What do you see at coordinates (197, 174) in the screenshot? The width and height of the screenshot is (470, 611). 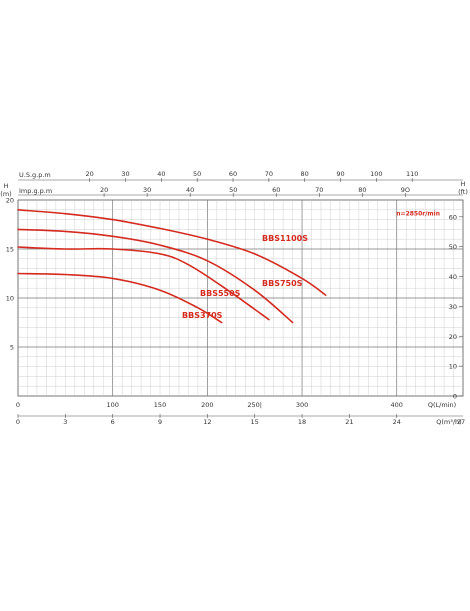 I see `usgpm-tick-label: 50` at bounding box center [197, 174].